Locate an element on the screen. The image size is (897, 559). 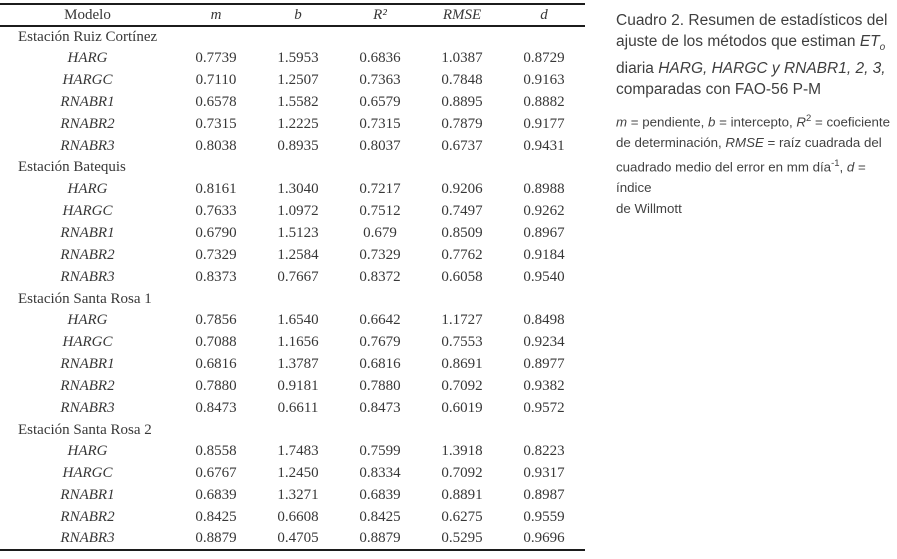
stat-value: 0.9696 is located at coordinates (544, 538).